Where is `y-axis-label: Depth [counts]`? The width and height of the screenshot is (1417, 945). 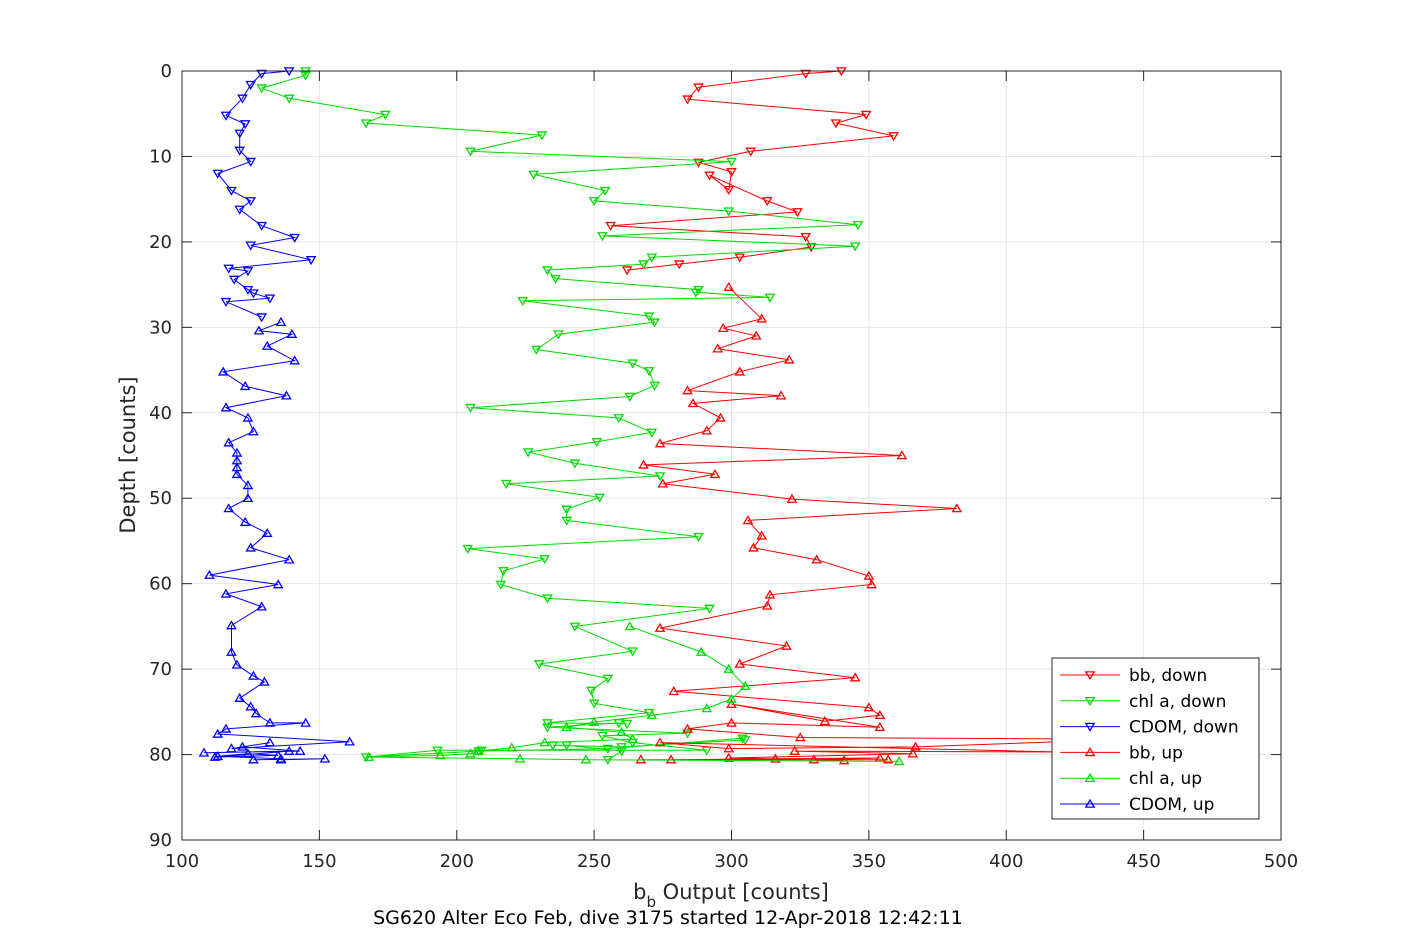 y-axis-label: Depth [counts] is located at coordinates (128, 454).